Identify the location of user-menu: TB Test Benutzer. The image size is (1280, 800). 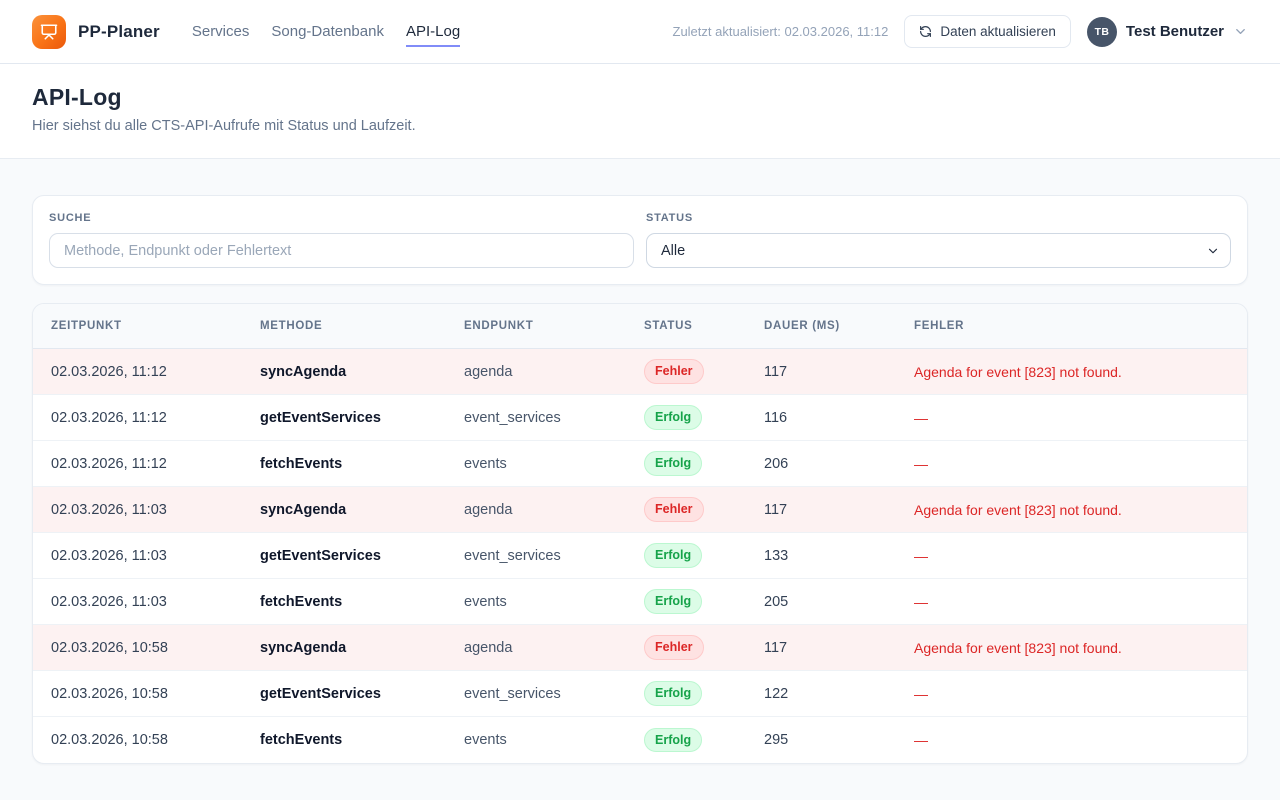
(1167, 31).